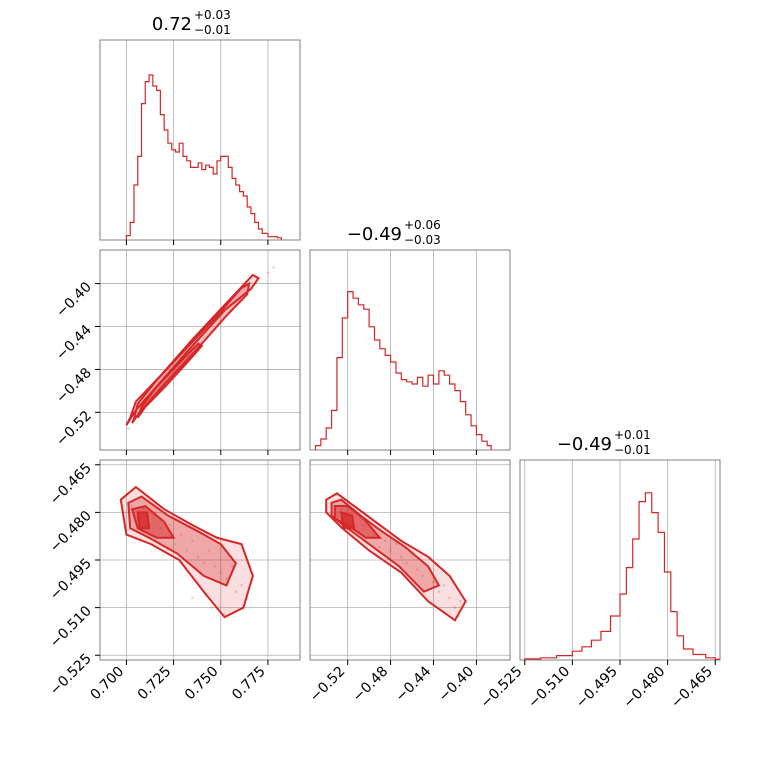  Describe the element at coordinates (74, 343) in the screenshot. I see `y-tick-label: −0.44` at that location.